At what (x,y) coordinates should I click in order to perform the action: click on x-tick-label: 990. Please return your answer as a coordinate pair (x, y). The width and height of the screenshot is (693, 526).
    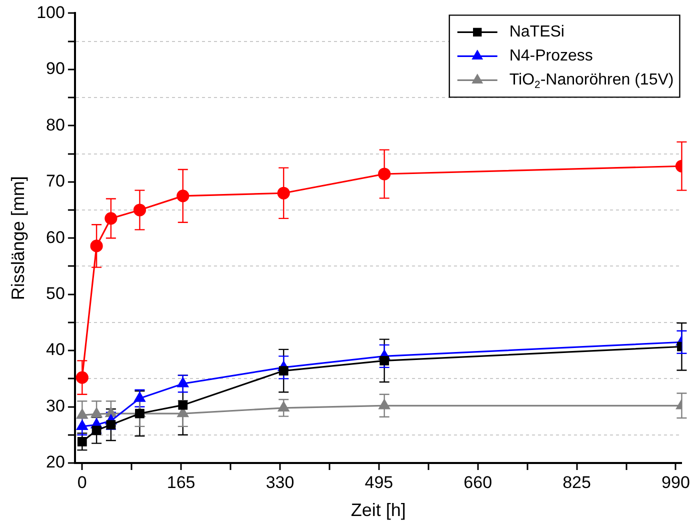
    Looking at the image, I should click on (676, 482).